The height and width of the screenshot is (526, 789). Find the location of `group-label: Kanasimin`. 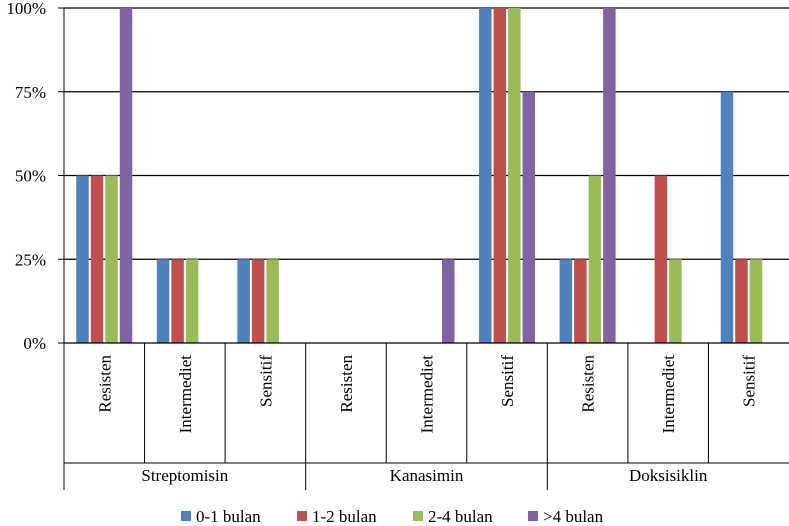

group-label: Kanasimin is located at coordinates (427, 475).